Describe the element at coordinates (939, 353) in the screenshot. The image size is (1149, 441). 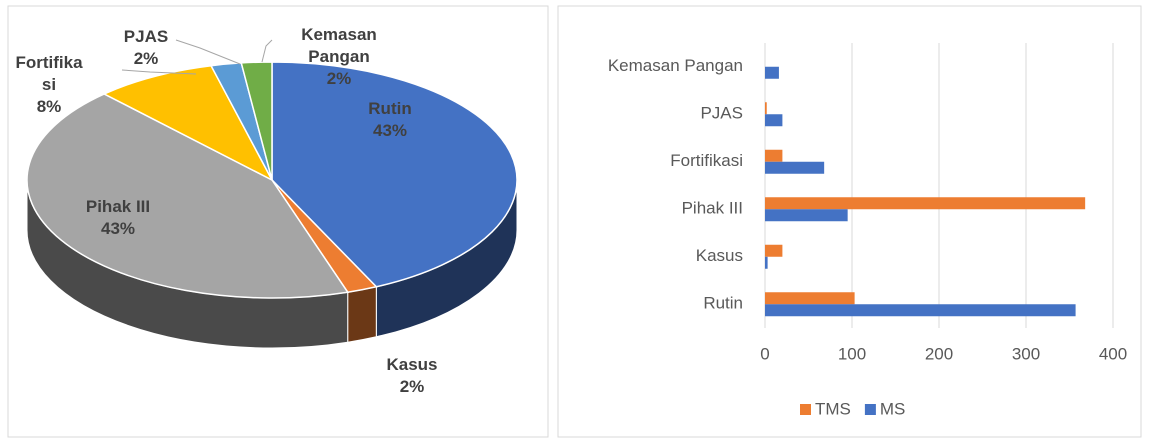
I see `x-tick-label: 200` at that location.